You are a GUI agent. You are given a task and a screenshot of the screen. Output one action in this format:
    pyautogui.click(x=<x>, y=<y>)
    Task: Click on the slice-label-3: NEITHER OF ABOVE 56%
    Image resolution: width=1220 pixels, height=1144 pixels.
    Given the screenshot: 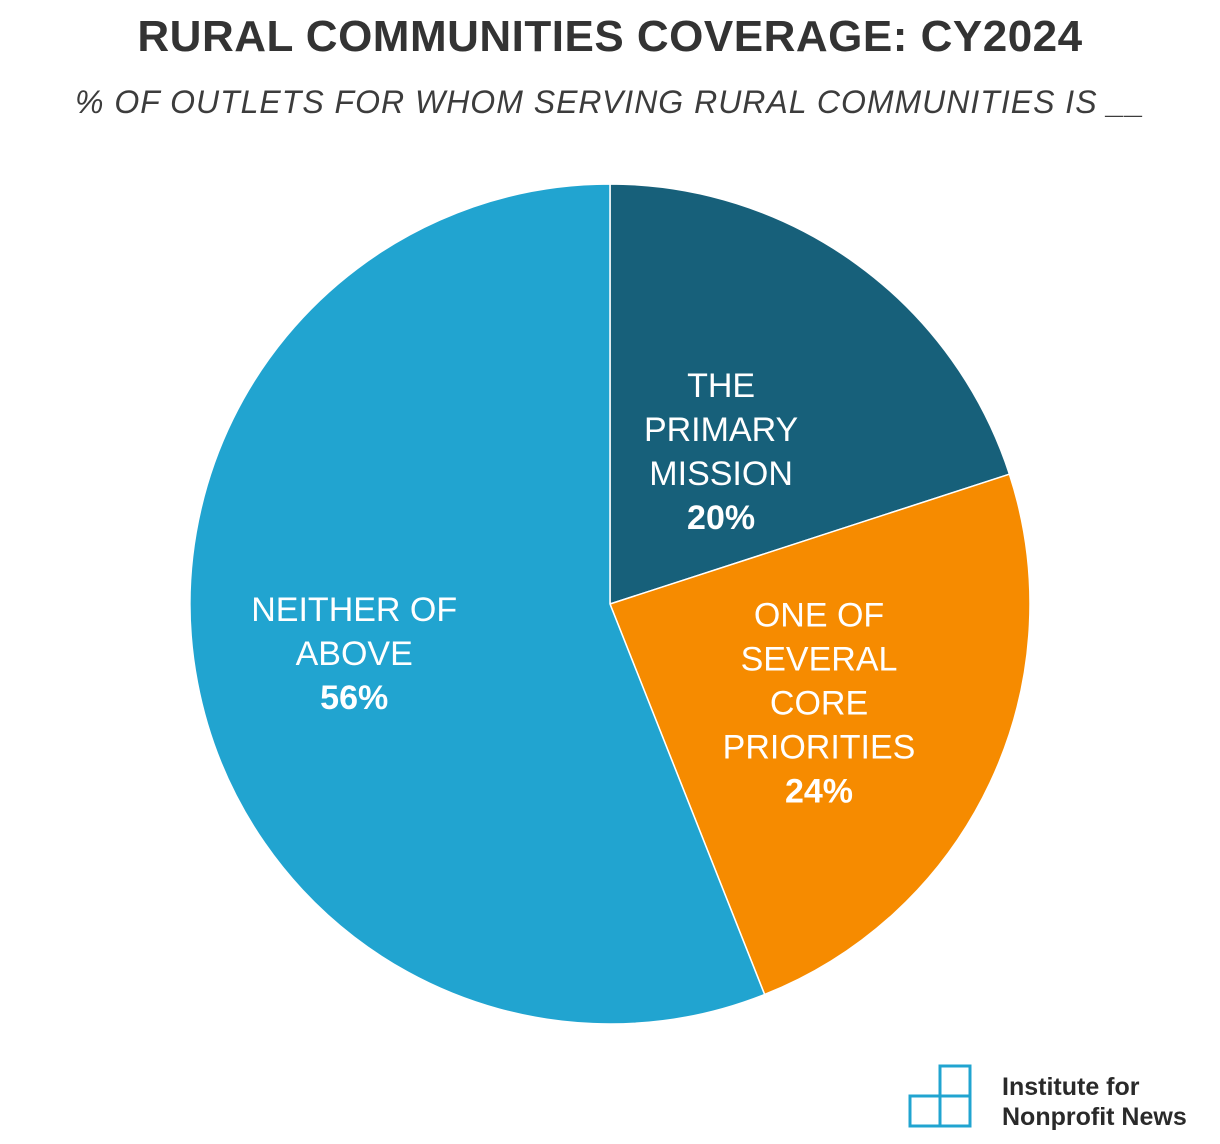 What is the action you would take?
    pyautogui.click(x=354, y=654)
    